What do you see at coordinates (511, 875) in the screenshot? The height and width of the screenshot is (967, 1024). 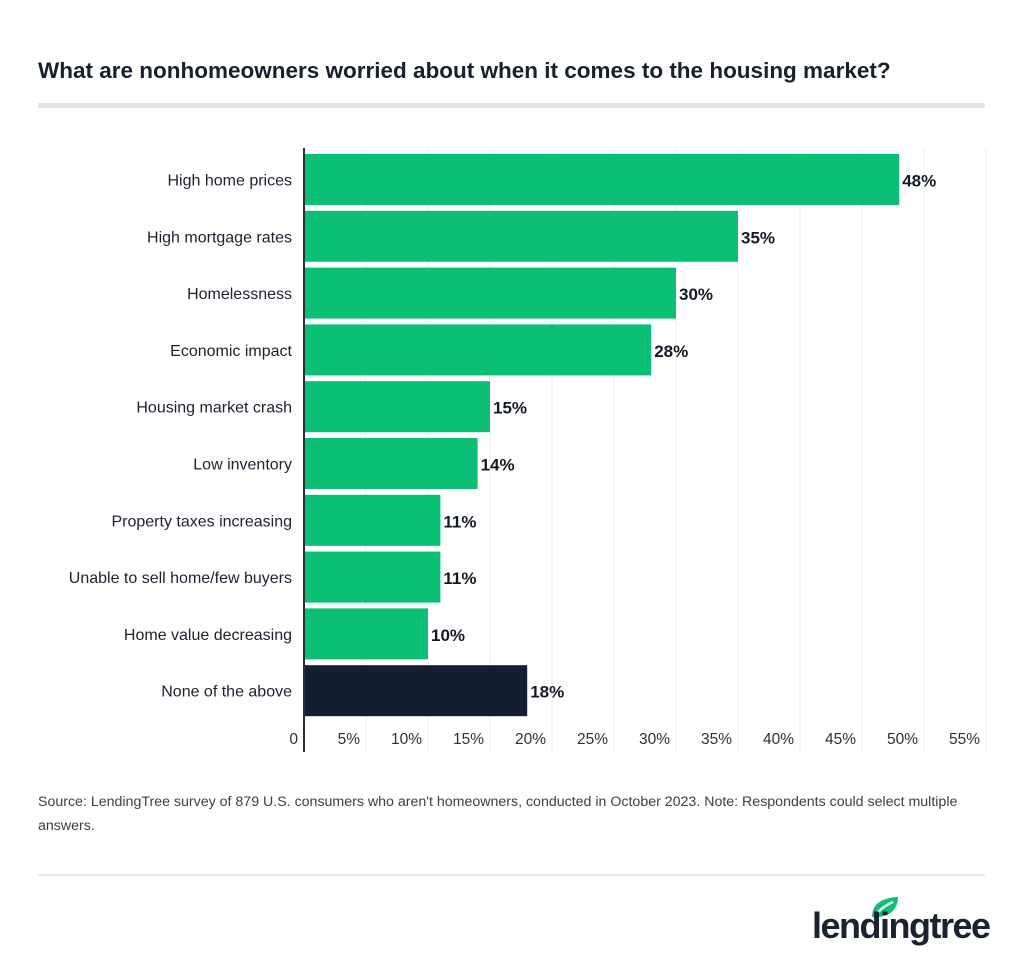 I see `footer-divider` at bounding box center [511, 875].